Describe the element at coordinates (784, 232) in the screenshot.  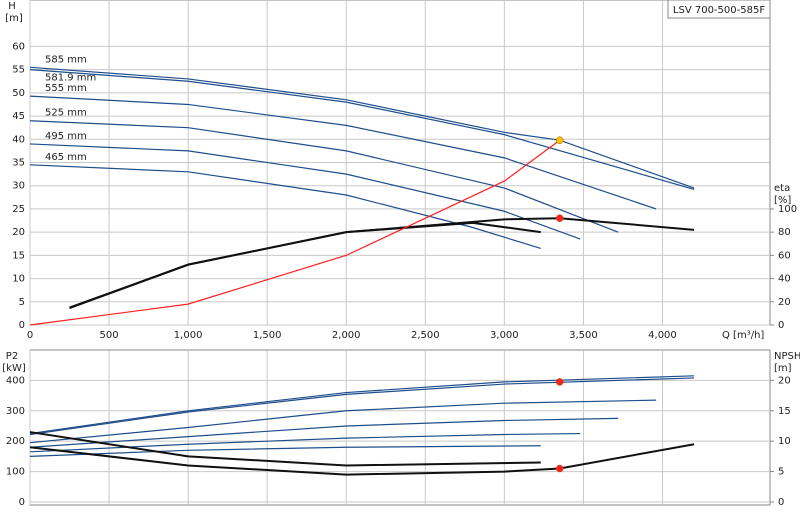
I see `y2-tick-label: 80` at that location.